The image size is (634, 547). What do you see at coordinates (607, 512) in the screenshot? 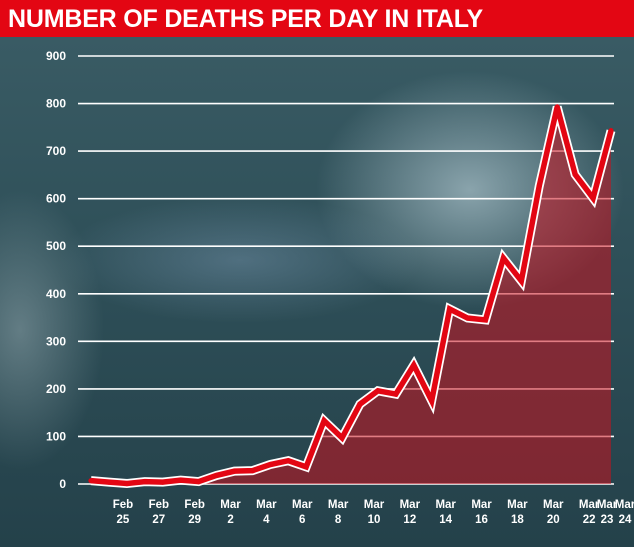
I see `x-tick-label: Mar 23` at bounding box center [607, 512].